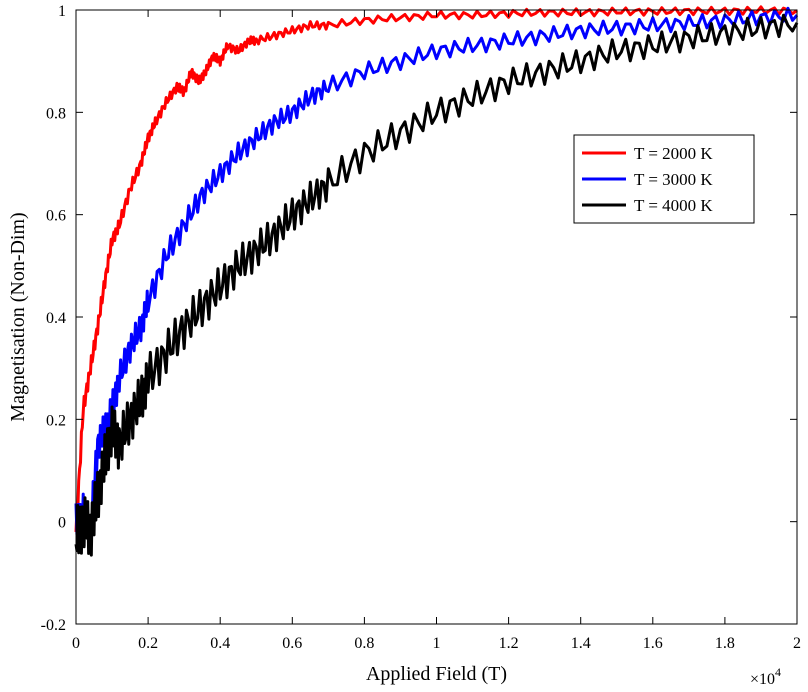 The image size is (808, 692). What do you see at coordinates (56, 113) in the screenshot?
I see `y-tick-label: 0.8` at bounding box center [56, 113].